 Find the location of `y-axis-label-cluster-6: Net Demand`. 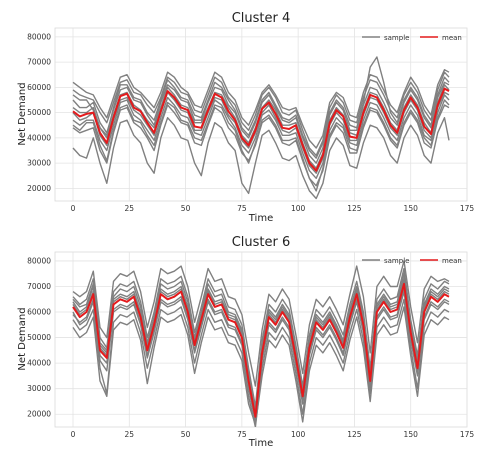

y-axis-label-cluster-6: Net Demand is located at coordinates (22, 338).